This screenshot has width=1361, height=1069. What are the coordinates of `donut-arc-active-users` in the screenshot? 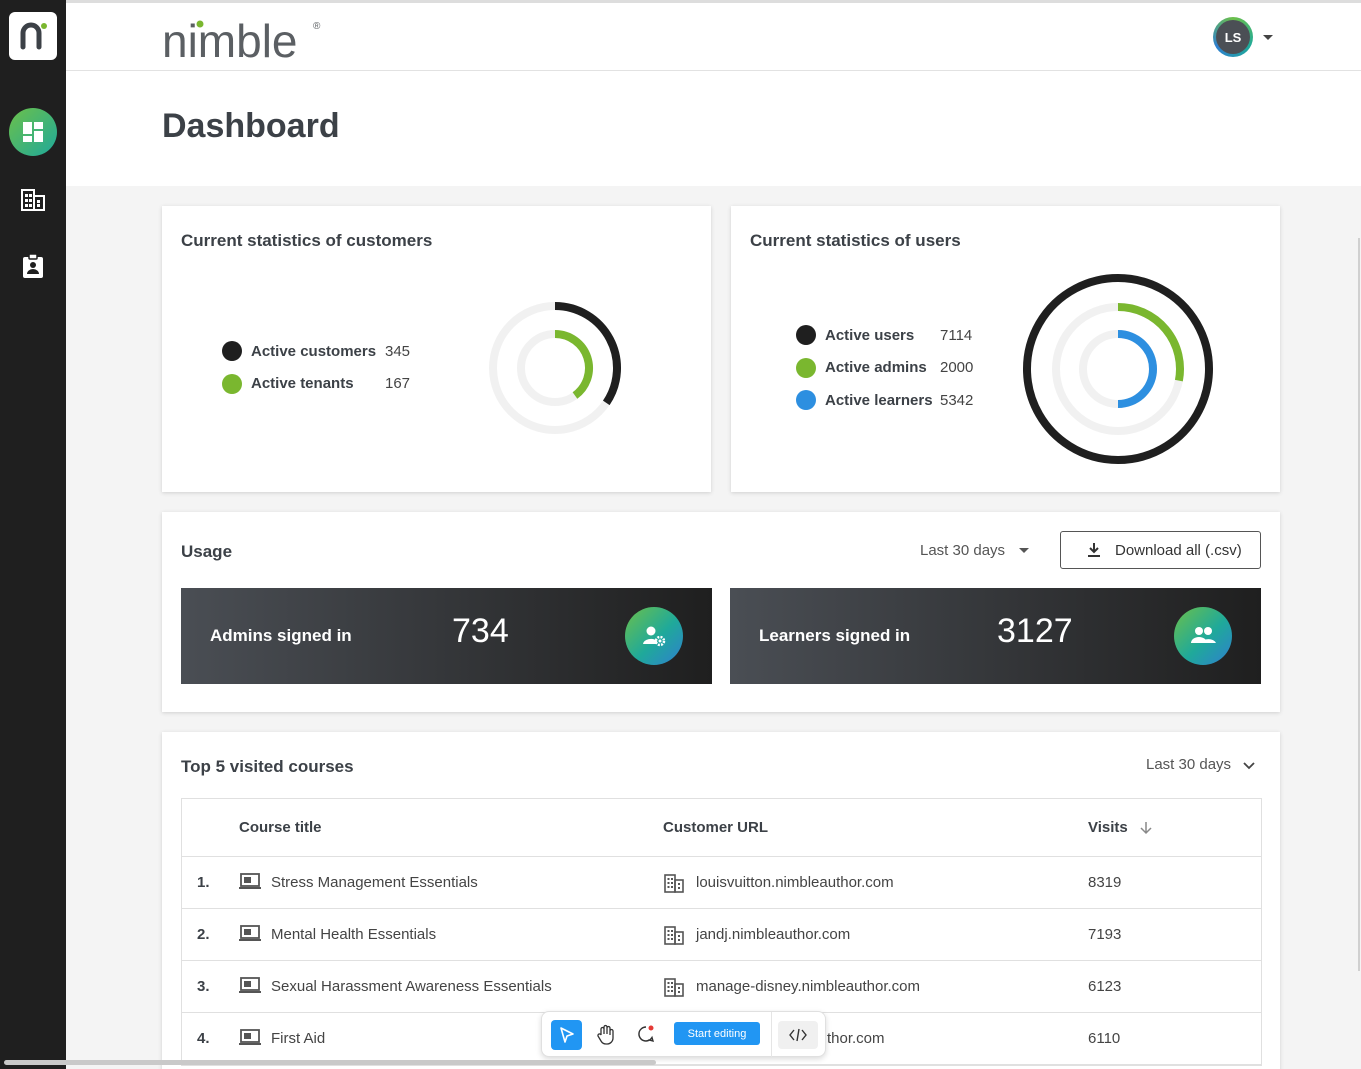 It's located at (1117, 369).